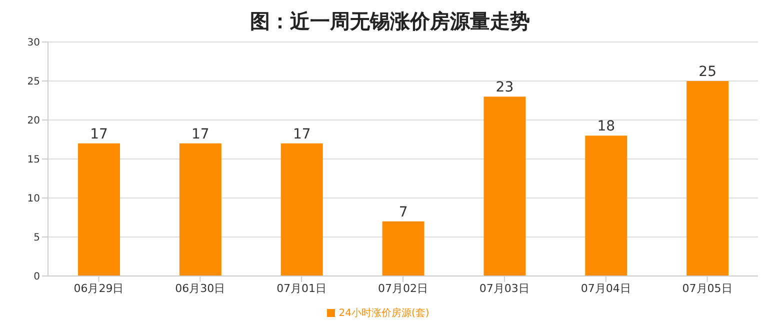 Image resolution: width=780 pixels, height=328 pixels. What do you see at coordinates (390, 21) in the screenshot?
I see `chart-title: 图：近一周无锡涨价房源量走势` at bounding box center [390, 21].